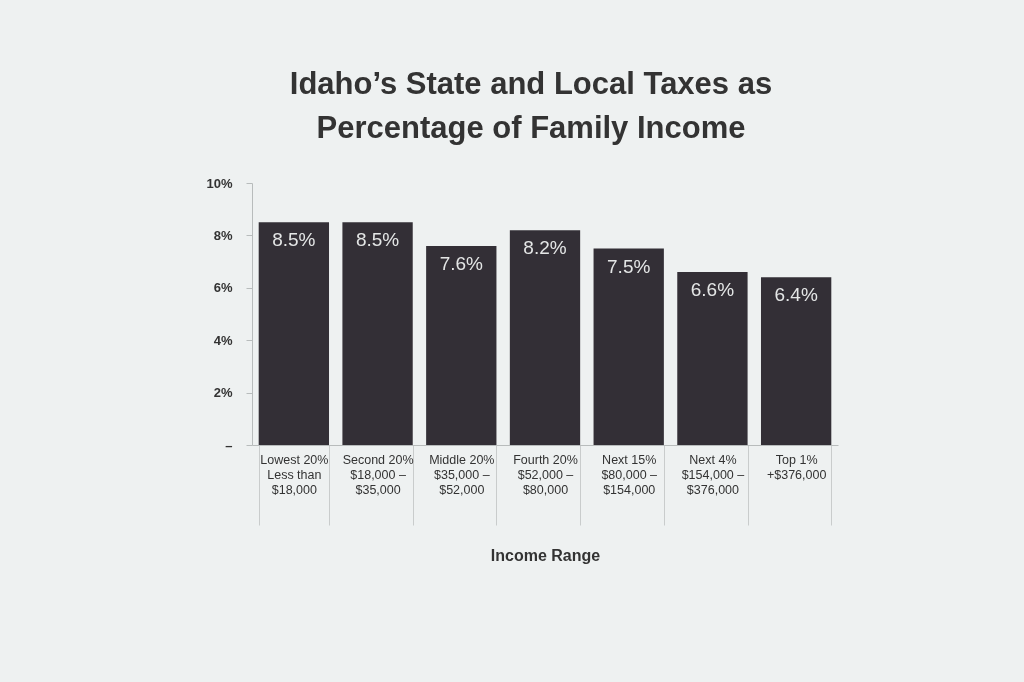 The height and width of the screenshot is (682, 1024). Describe the element at coordinates (545, 555) in the screenshot. I see `x-axis-title: Income Range` at that location.